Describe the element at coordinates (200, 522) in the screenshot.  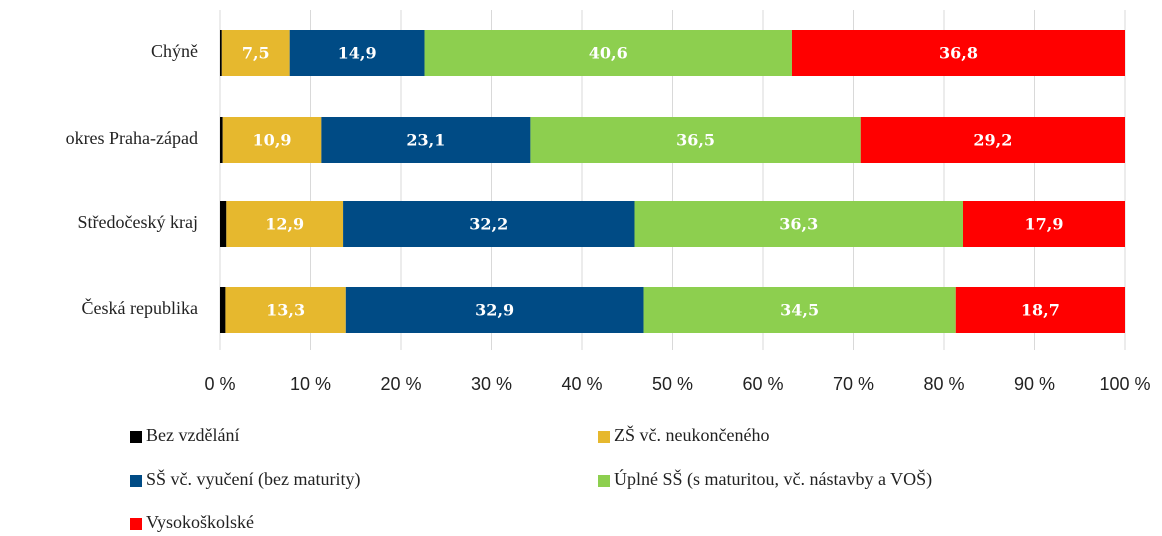
I see `legend-label: Vysokoškolské` at that location.